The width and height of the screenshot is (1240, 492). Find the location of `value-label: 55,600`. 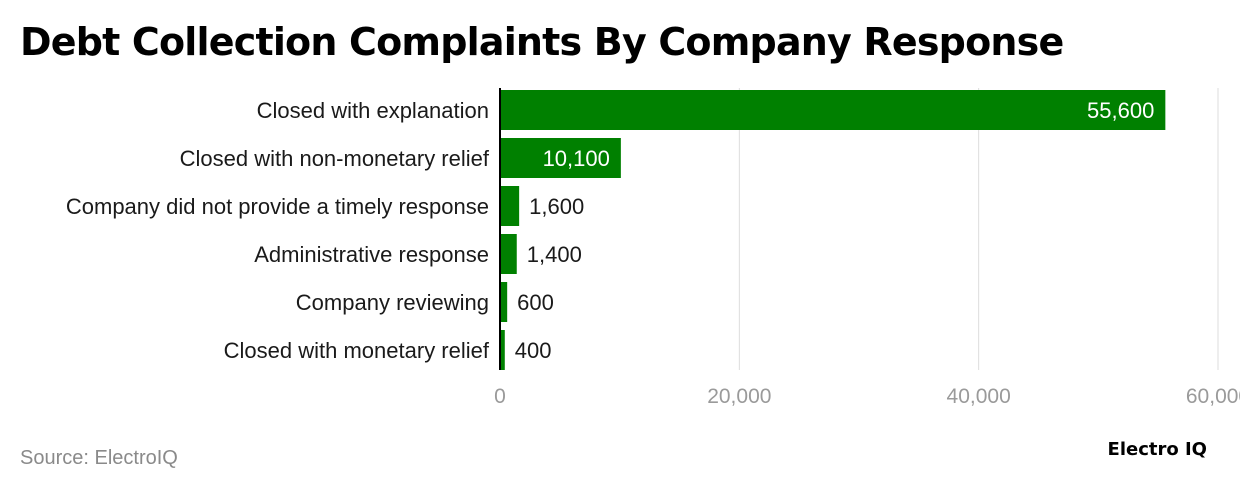

value-label: 55,600 is located at coordinates (1120, 110).